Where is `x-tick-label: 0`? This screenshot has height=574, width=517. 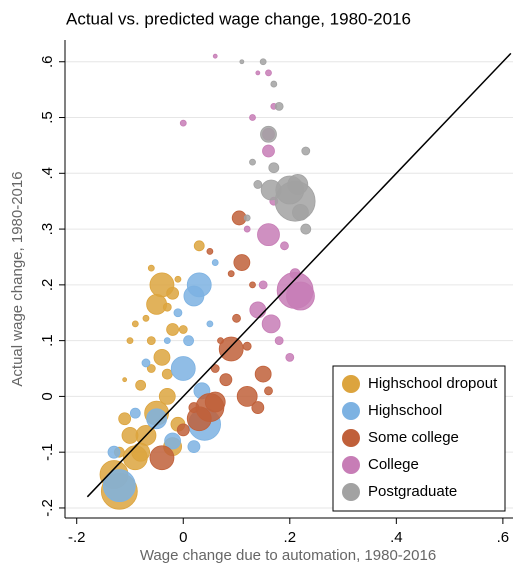 x-tick-label: 0 is located at coordinates (183, 537).